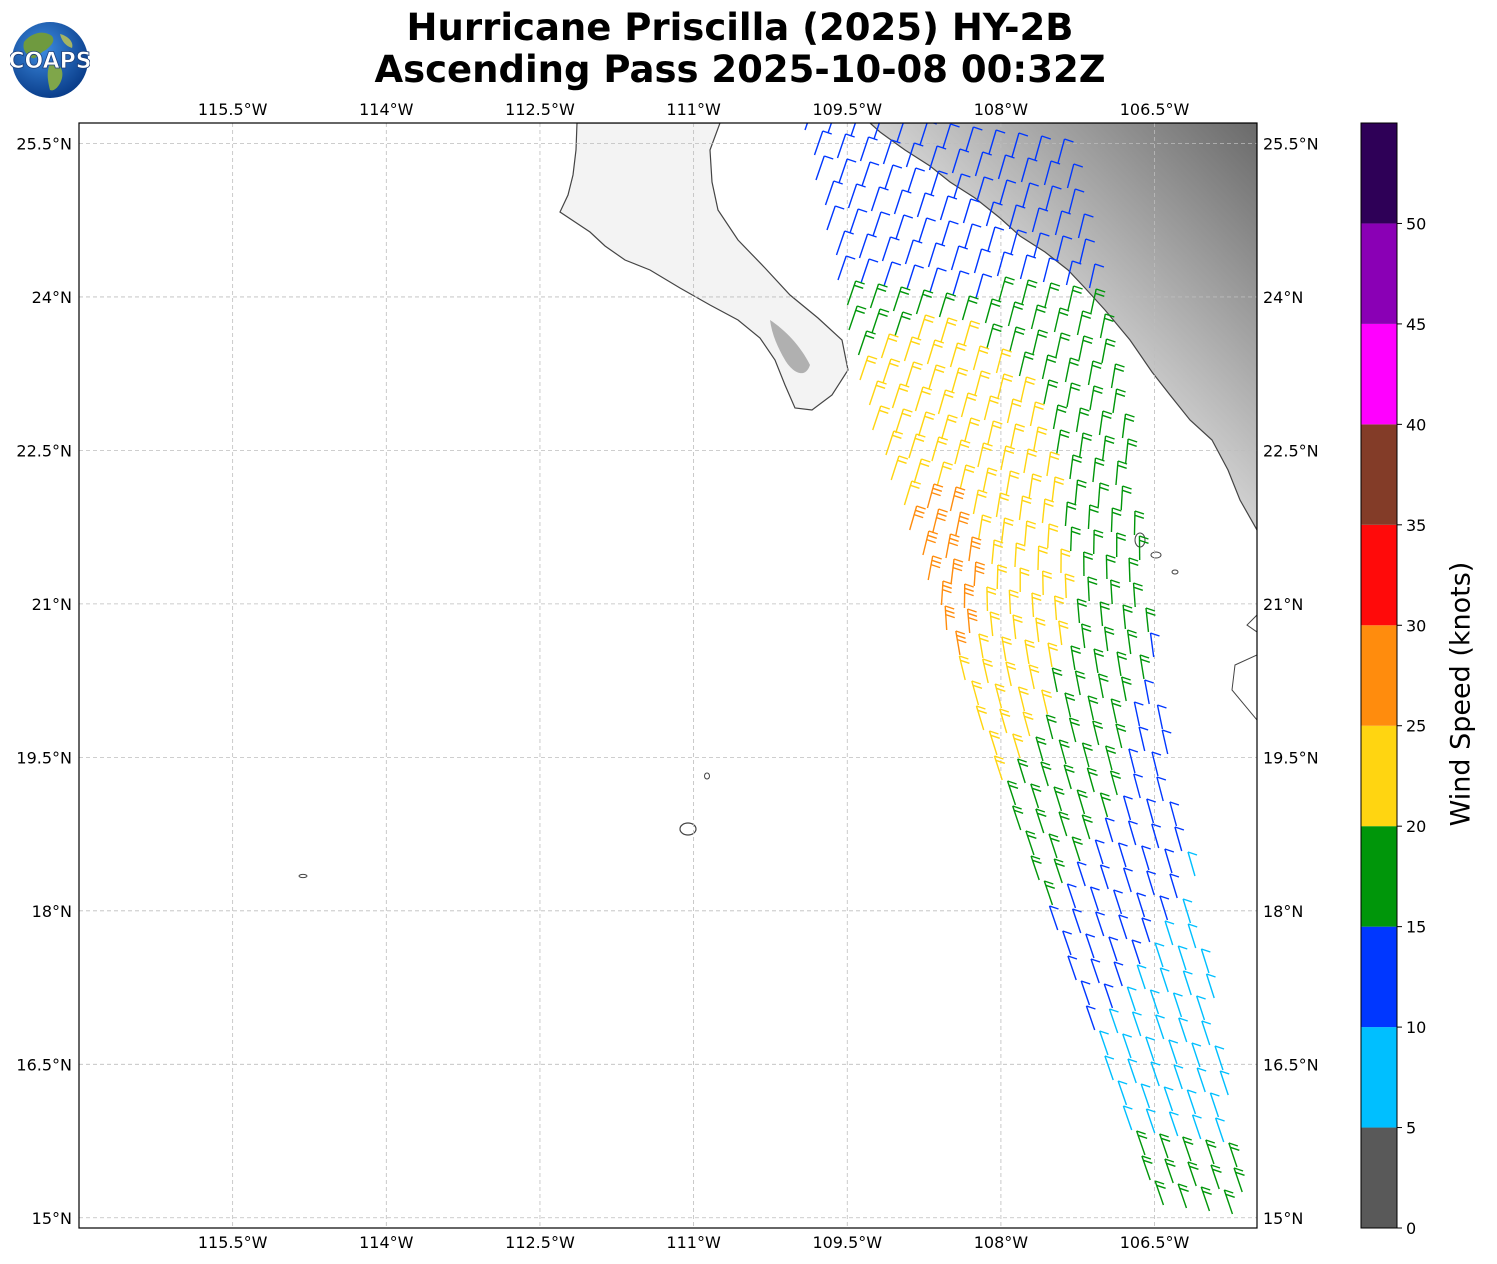 The width and height of the screenshot is (1497, 1264). I want to click on colorbar-tick-label-3: 15, so click(1416, 927).